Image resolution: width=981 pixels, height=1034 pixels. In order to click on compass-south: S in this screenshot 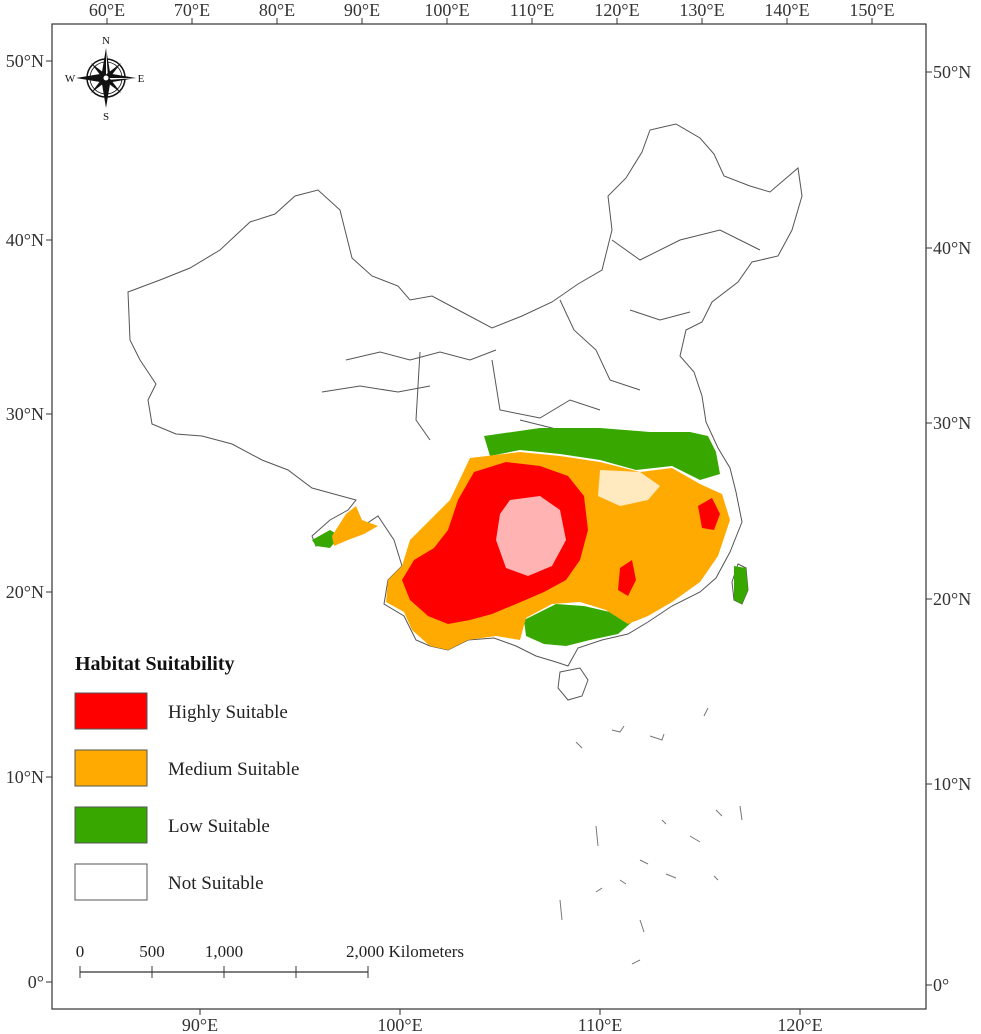, I will do `click(106, 117)`.